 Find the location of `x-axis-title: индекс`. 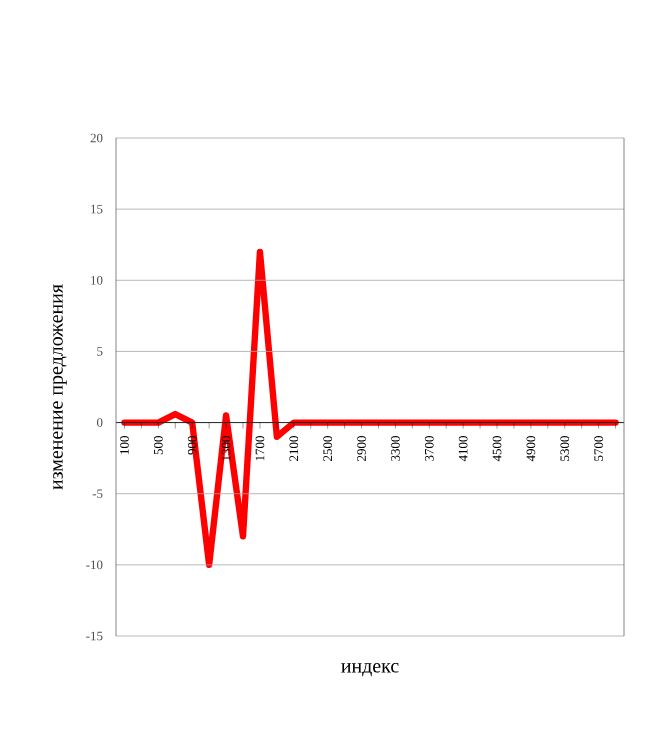

x-axis-title: индекс is located at coordinates (370, 670).